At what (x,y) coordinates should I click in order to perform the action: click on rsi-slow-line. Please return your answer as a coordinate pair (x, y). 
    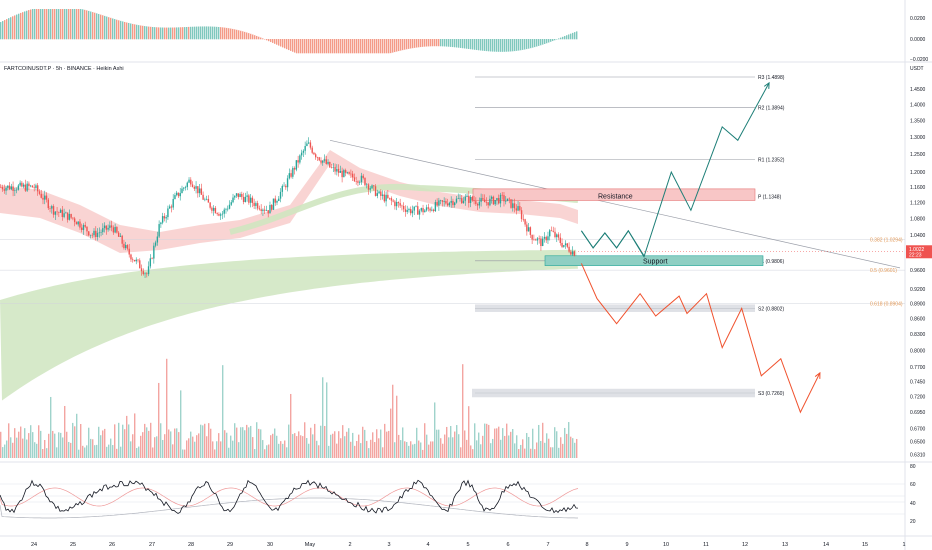
    Looking at the image, I should click on (289, 508).